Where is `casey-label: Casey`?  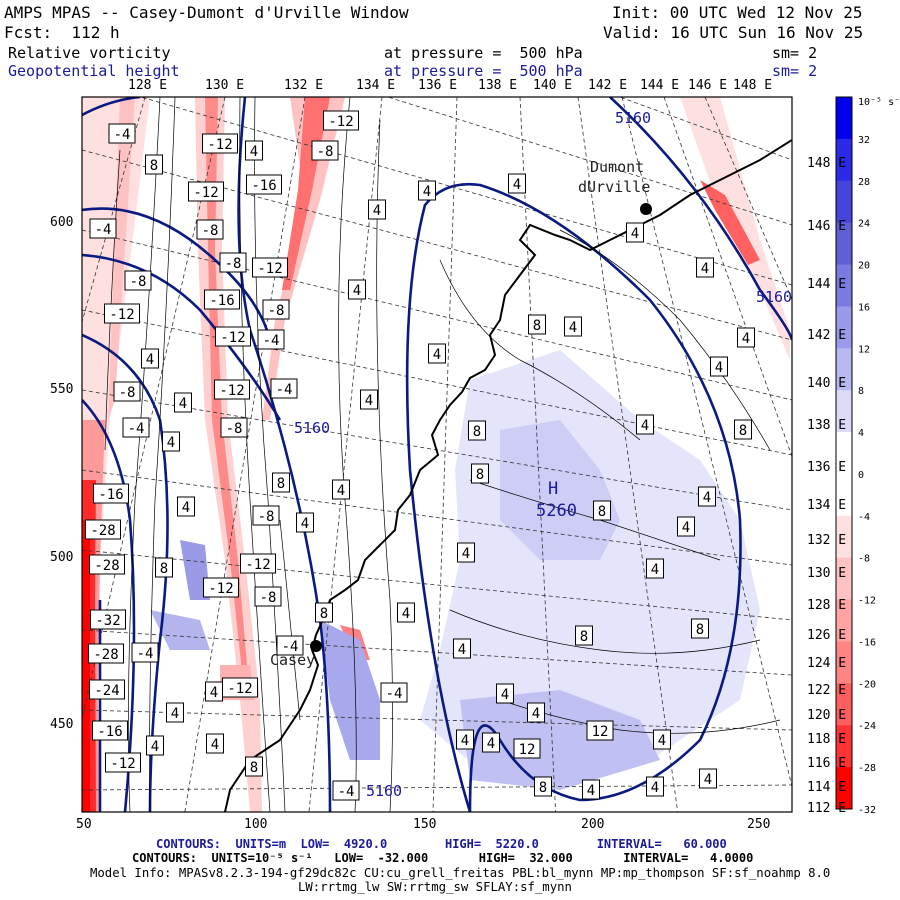 casey-label: Casey is located at coordinates (293, 660).